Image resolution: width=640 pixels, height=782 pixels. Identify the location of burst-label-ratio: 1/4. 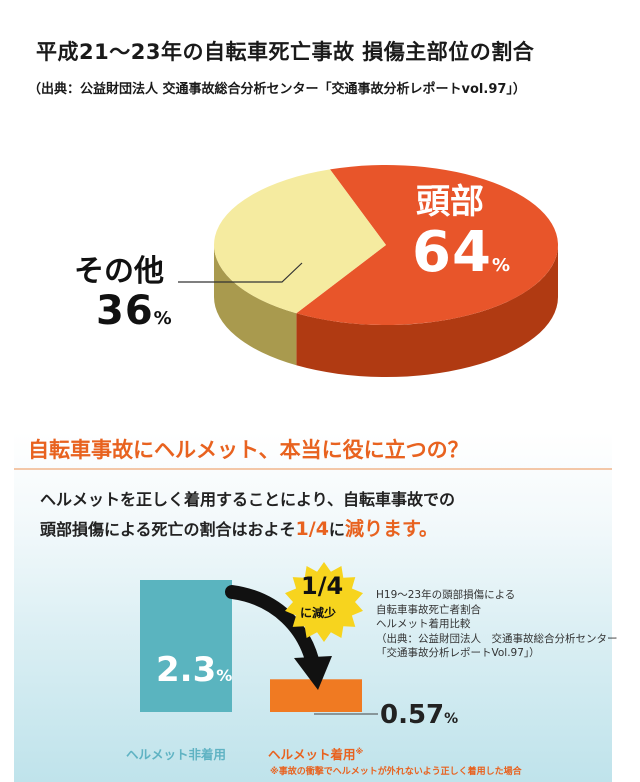
(322, 586).